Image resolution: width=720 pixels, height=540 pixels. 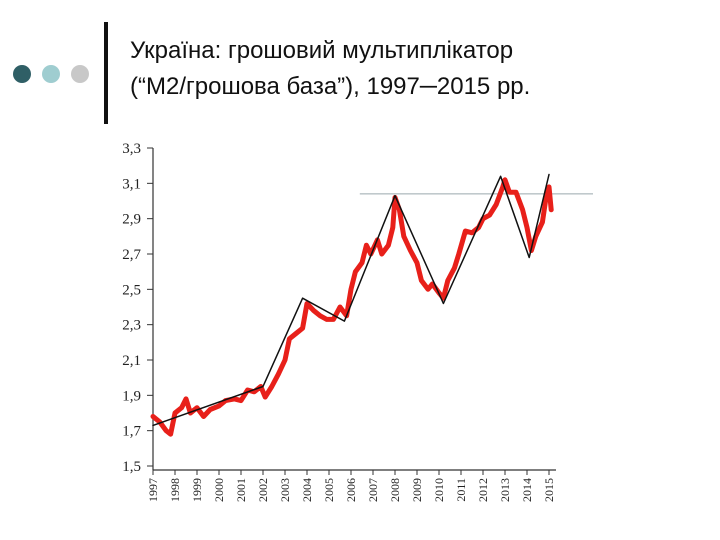 What do you see at coordinates (131, 149) in the screenshot?
I see `y-tick-label: 3,3` at bounding box center [131, 149].